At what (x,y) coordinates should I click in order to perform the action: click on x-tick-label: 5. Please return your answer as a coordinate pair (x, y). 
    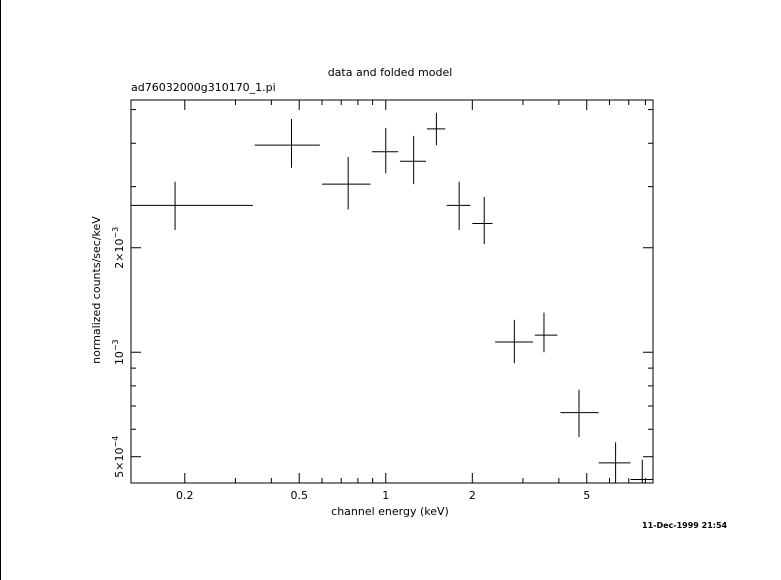
    Looking at the image, I should click on (586, 495).